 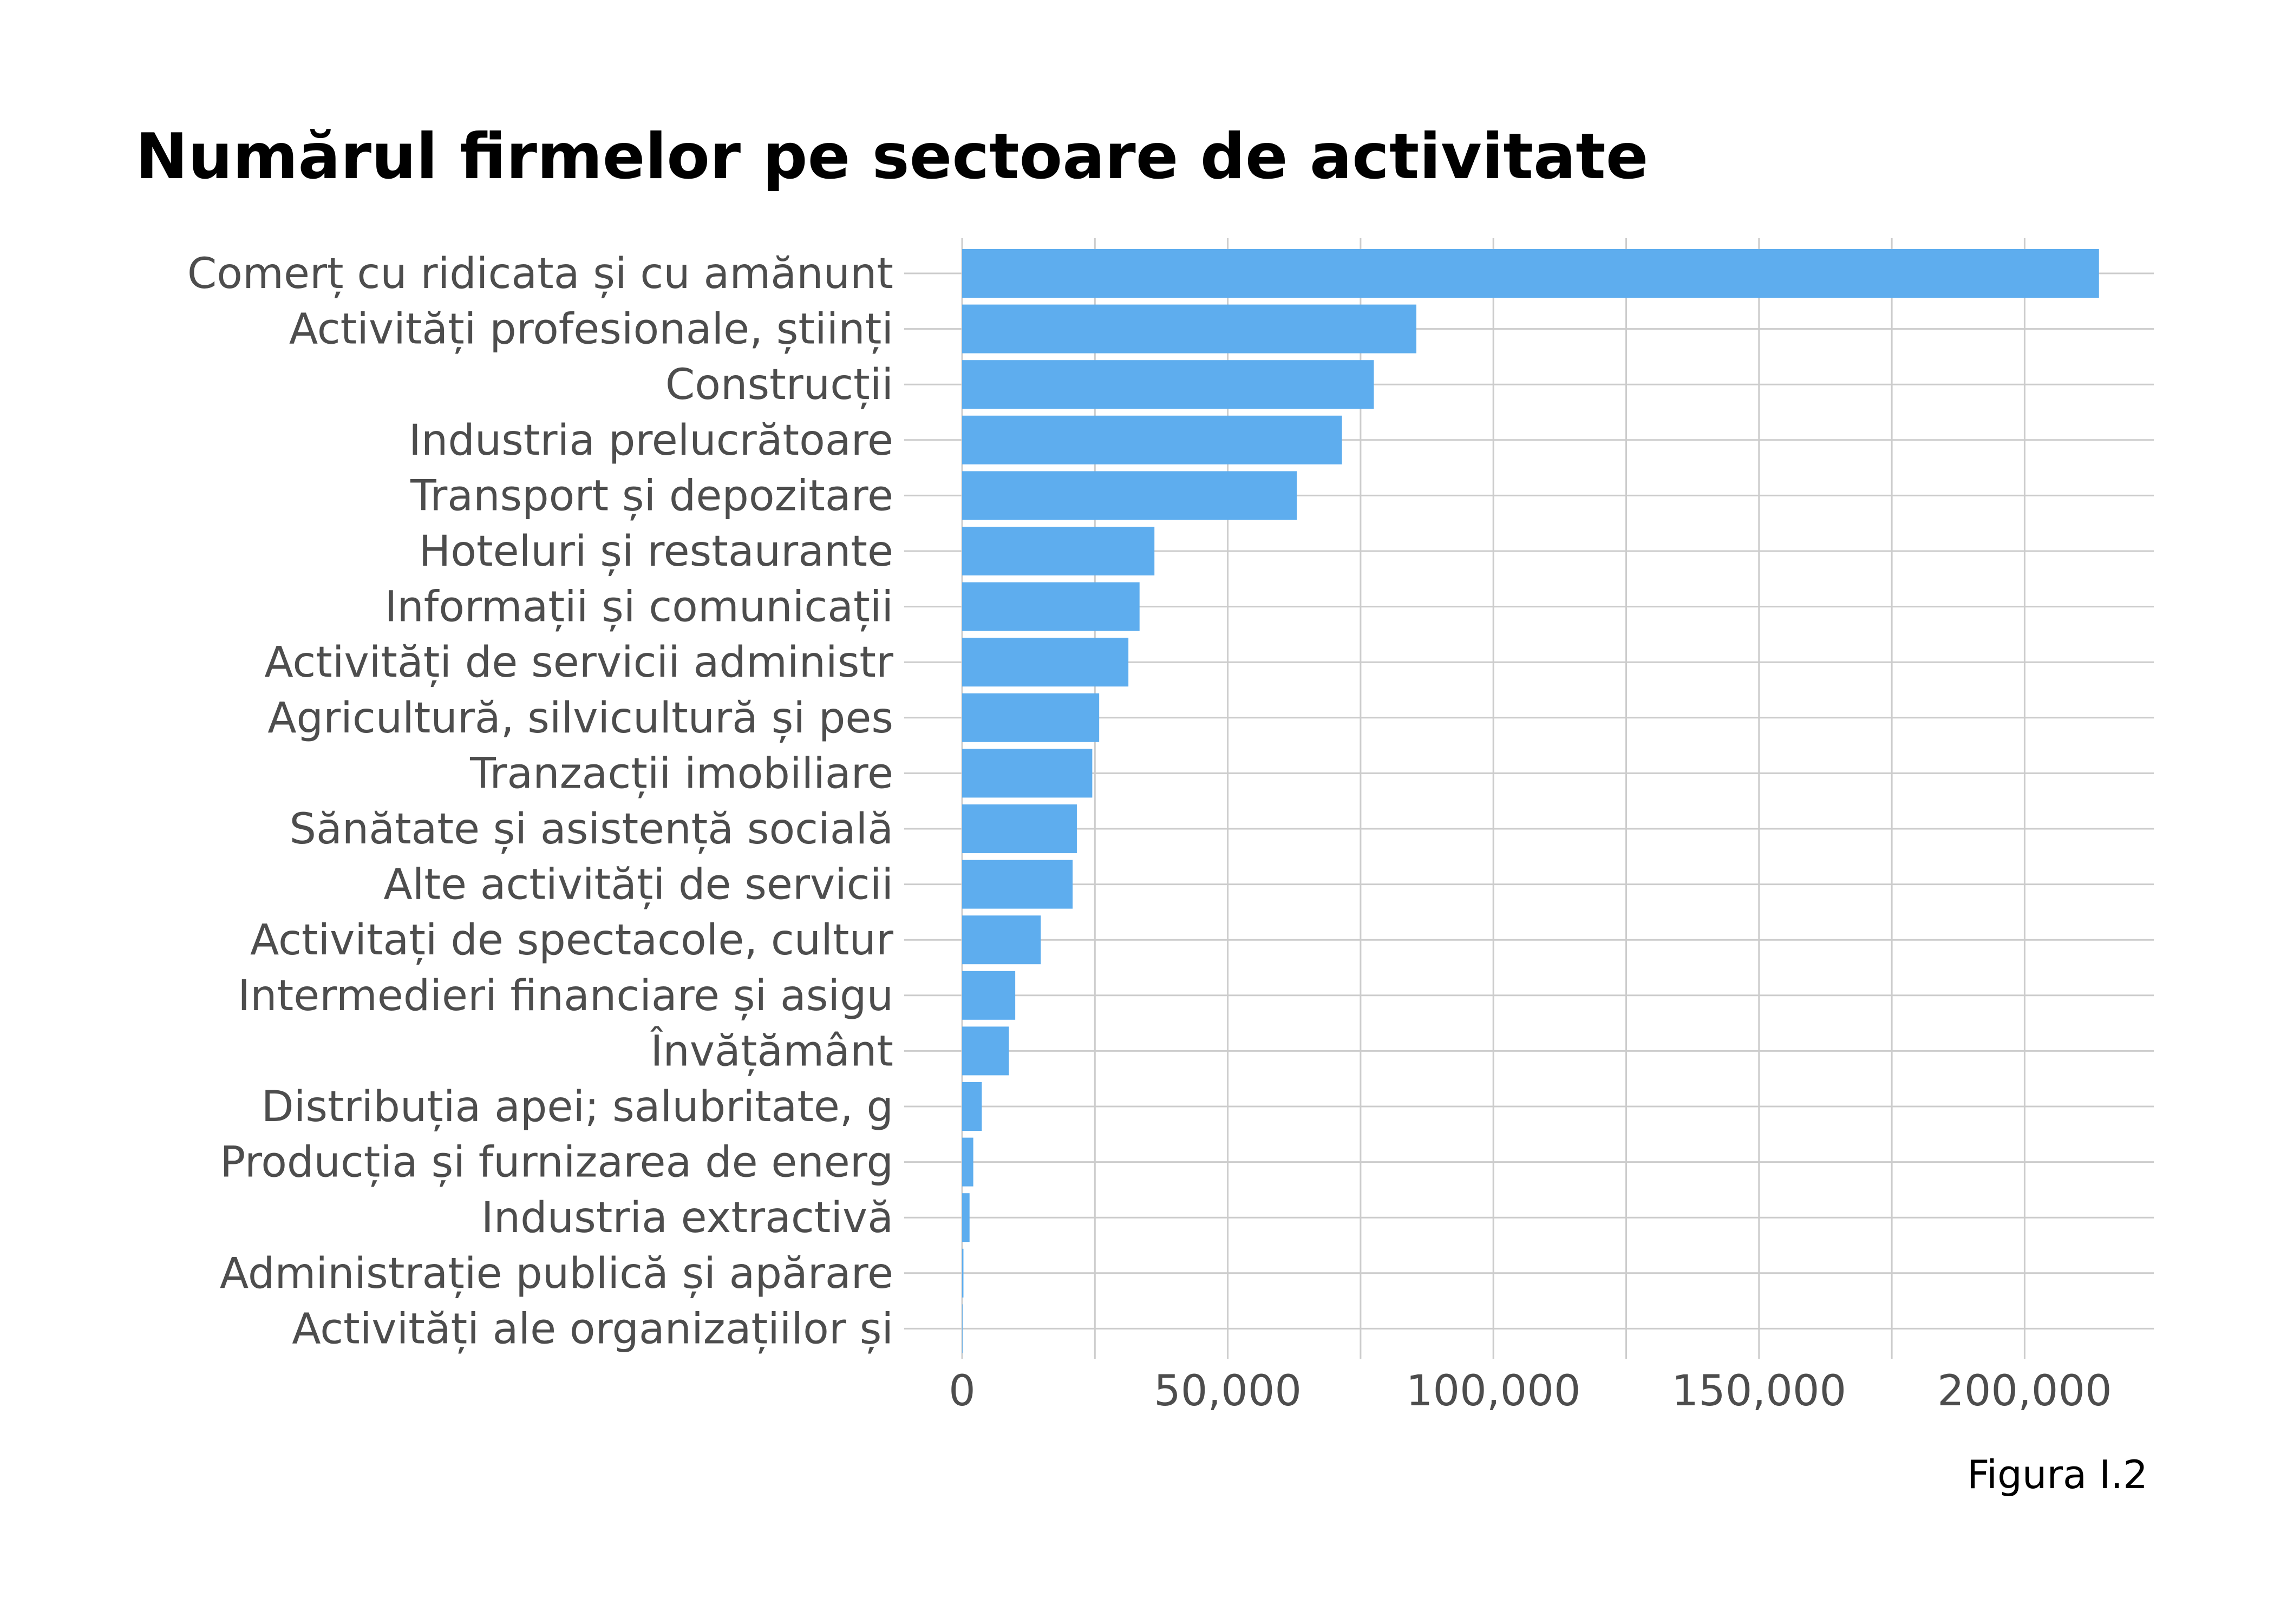 What do you see at coordinates (2025, 1391) in the screenshot?
I see `x-tick-label: 200,000` at bounding box center [2025, 1391].